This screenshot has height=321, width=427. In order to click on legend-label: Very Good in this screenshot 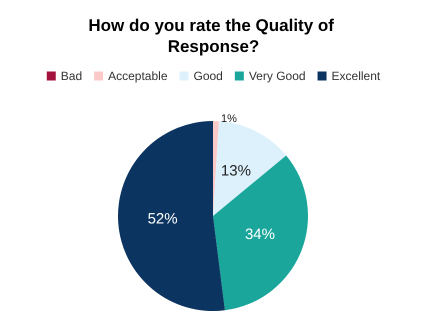, I will do `click(277, 76)`.